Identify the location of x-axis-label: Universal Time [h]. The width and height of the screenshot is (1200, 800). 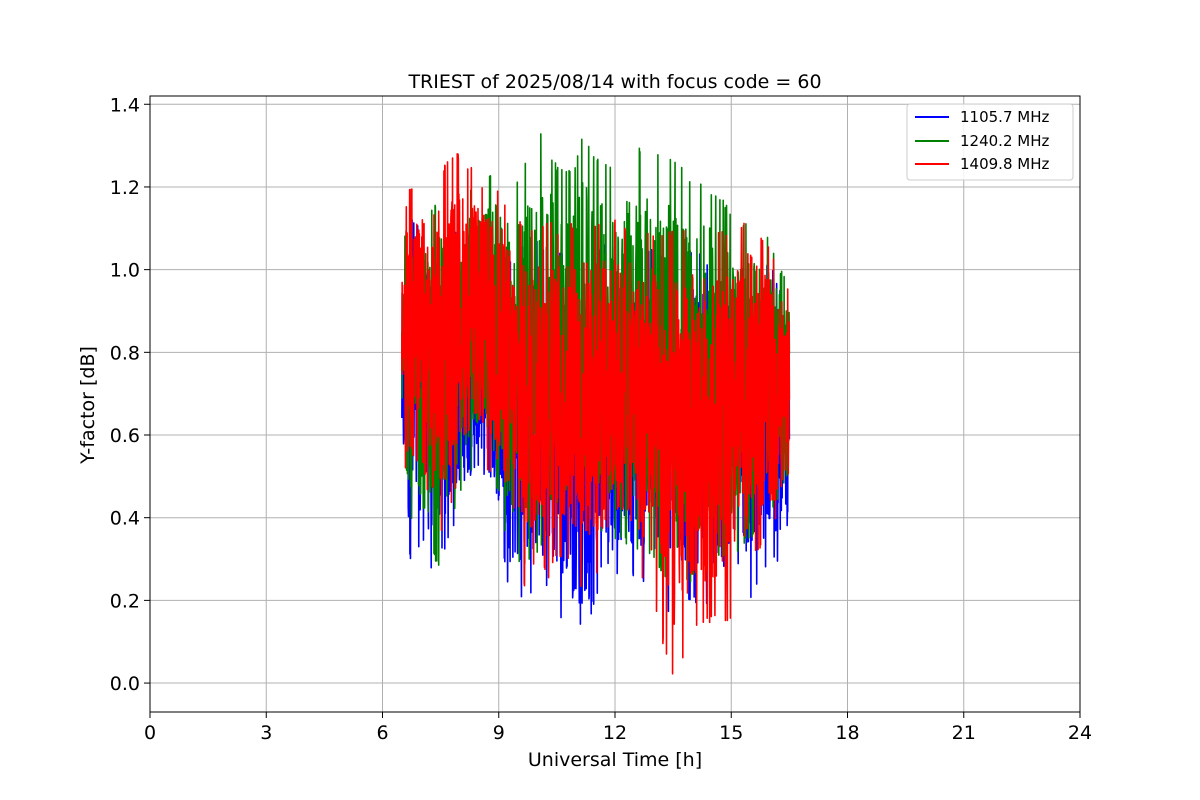
(615, 760).